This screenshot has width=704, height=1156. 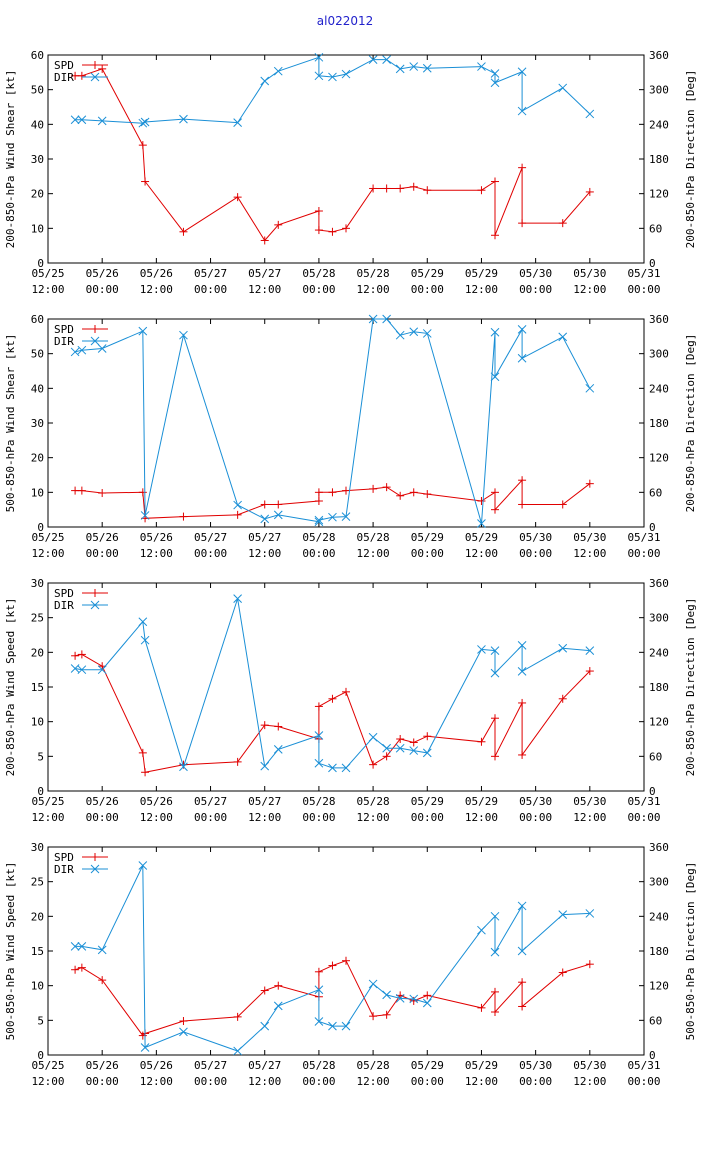 What do you see at coordinates (102, 537) in the screenshot?
I see `x-tick-label-date: 05/26` at bounding box center [102, 537].